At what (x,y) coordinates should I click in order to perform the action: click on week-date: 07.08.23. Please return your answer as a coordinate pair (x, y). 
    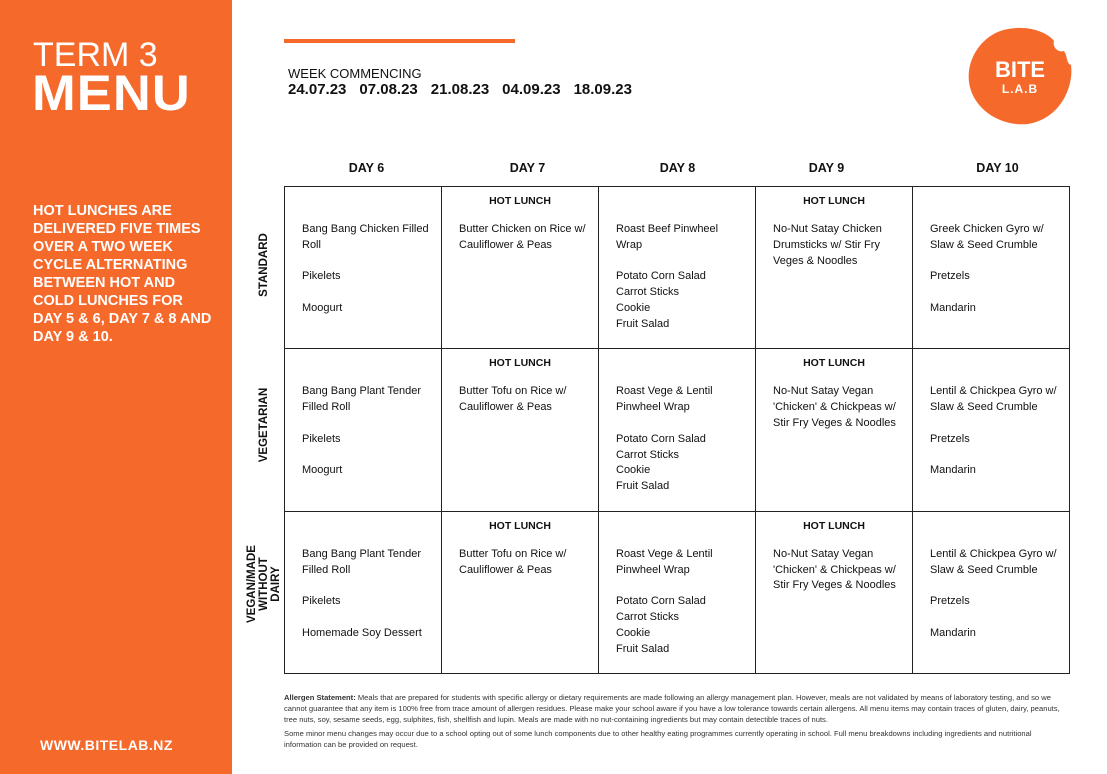
    Looking at the image, I should click on (388, 89).